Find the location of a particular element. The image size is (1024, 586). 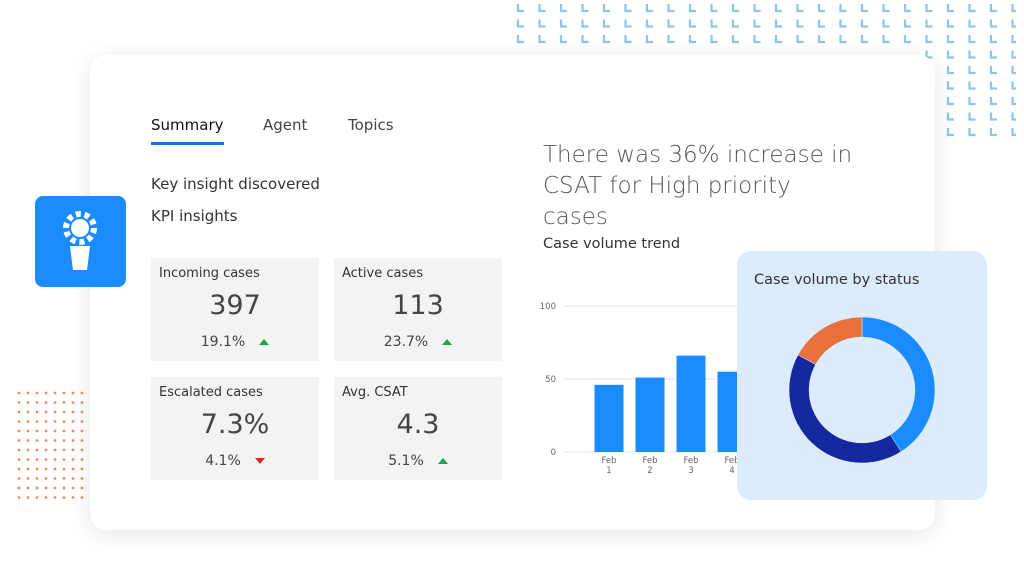

donut-chart is located at coordinates (862, 390).